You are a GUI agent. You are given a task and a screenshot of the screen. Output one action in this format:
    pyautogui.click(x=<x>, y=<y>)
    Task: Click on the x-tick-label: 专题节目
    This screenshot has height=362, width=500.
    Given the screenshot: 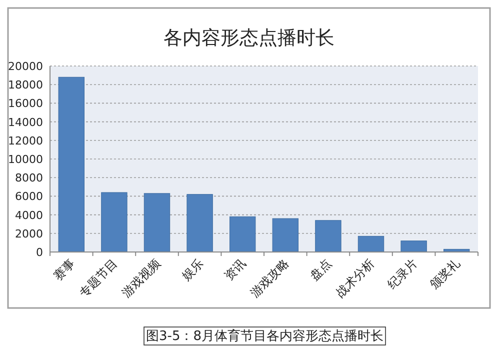 What is the action you would take?
    pyautogui.click(x=98, y=278)
    